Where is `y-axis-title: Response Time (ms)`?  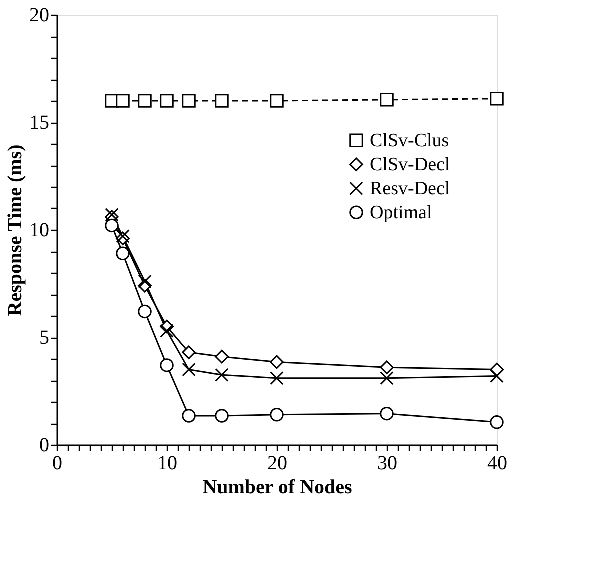 y-axis-title: Response Time (ms) is located at coordinates (15, 230).